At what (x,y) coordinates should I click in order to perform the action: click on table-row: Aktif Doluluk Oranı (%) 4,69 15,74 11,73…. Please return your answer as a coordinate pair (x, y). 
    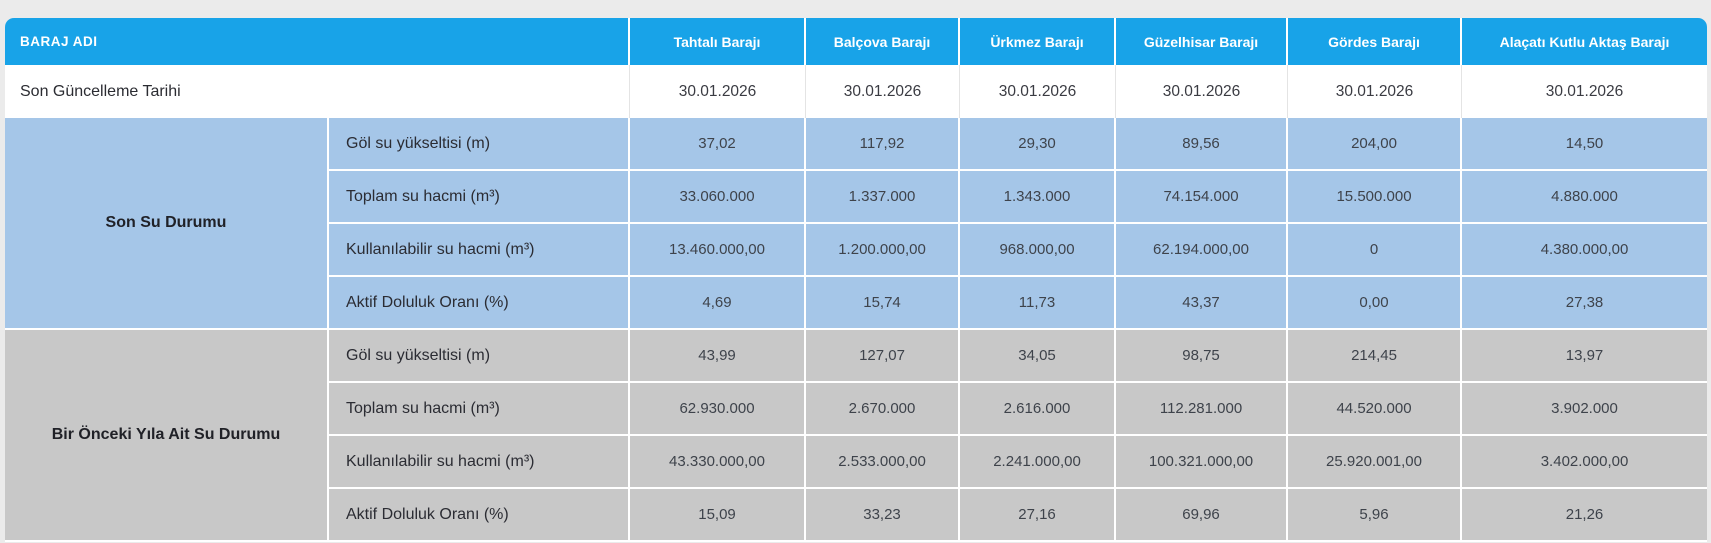
    Looking at the image, I should click on (856, 303).